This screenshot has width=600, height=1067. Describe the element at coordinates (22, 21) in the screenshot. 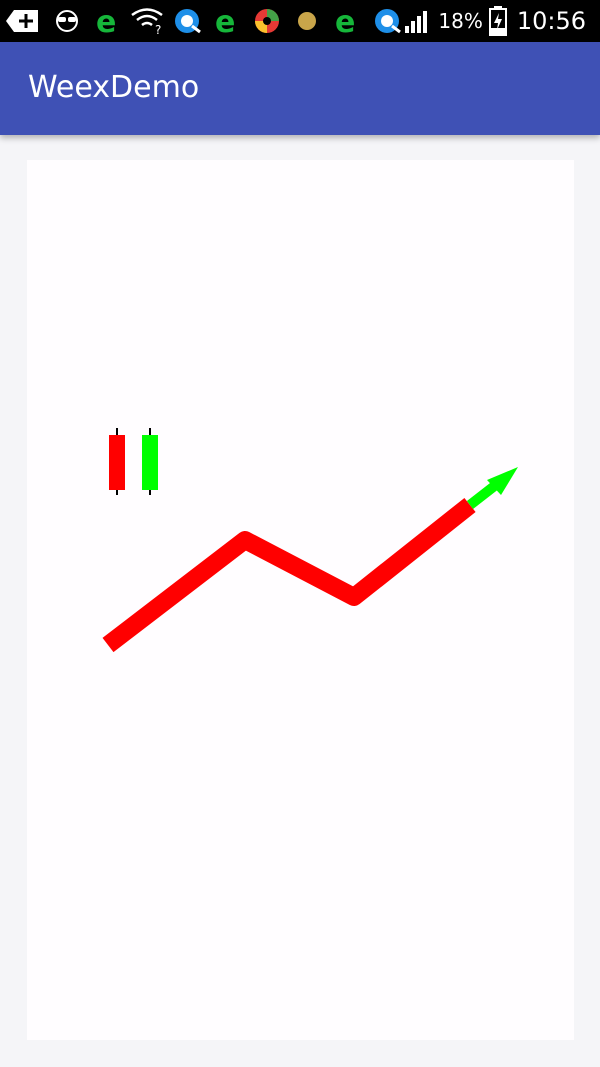

I see `add-icon` at that location.